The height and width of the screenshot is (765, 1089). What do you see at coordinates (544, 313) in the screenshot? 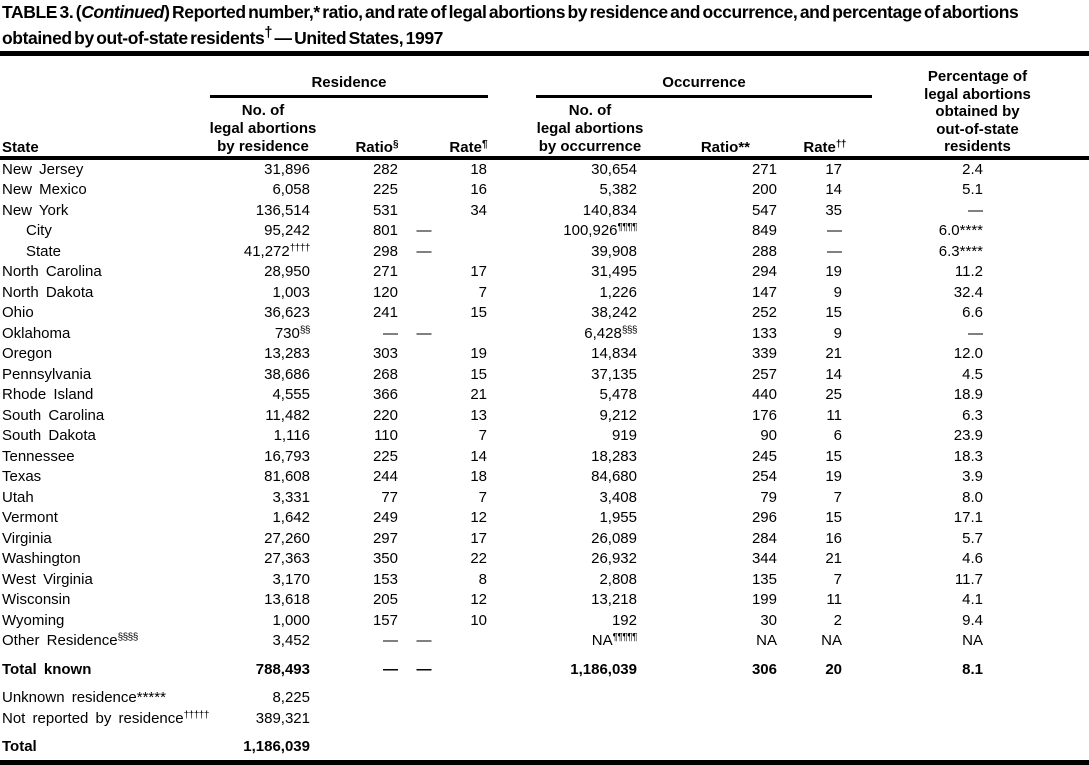
I see `table-row: Ohio 36,623 241 15 38,242 252 15 6.6` at bounding box center [544, 313].